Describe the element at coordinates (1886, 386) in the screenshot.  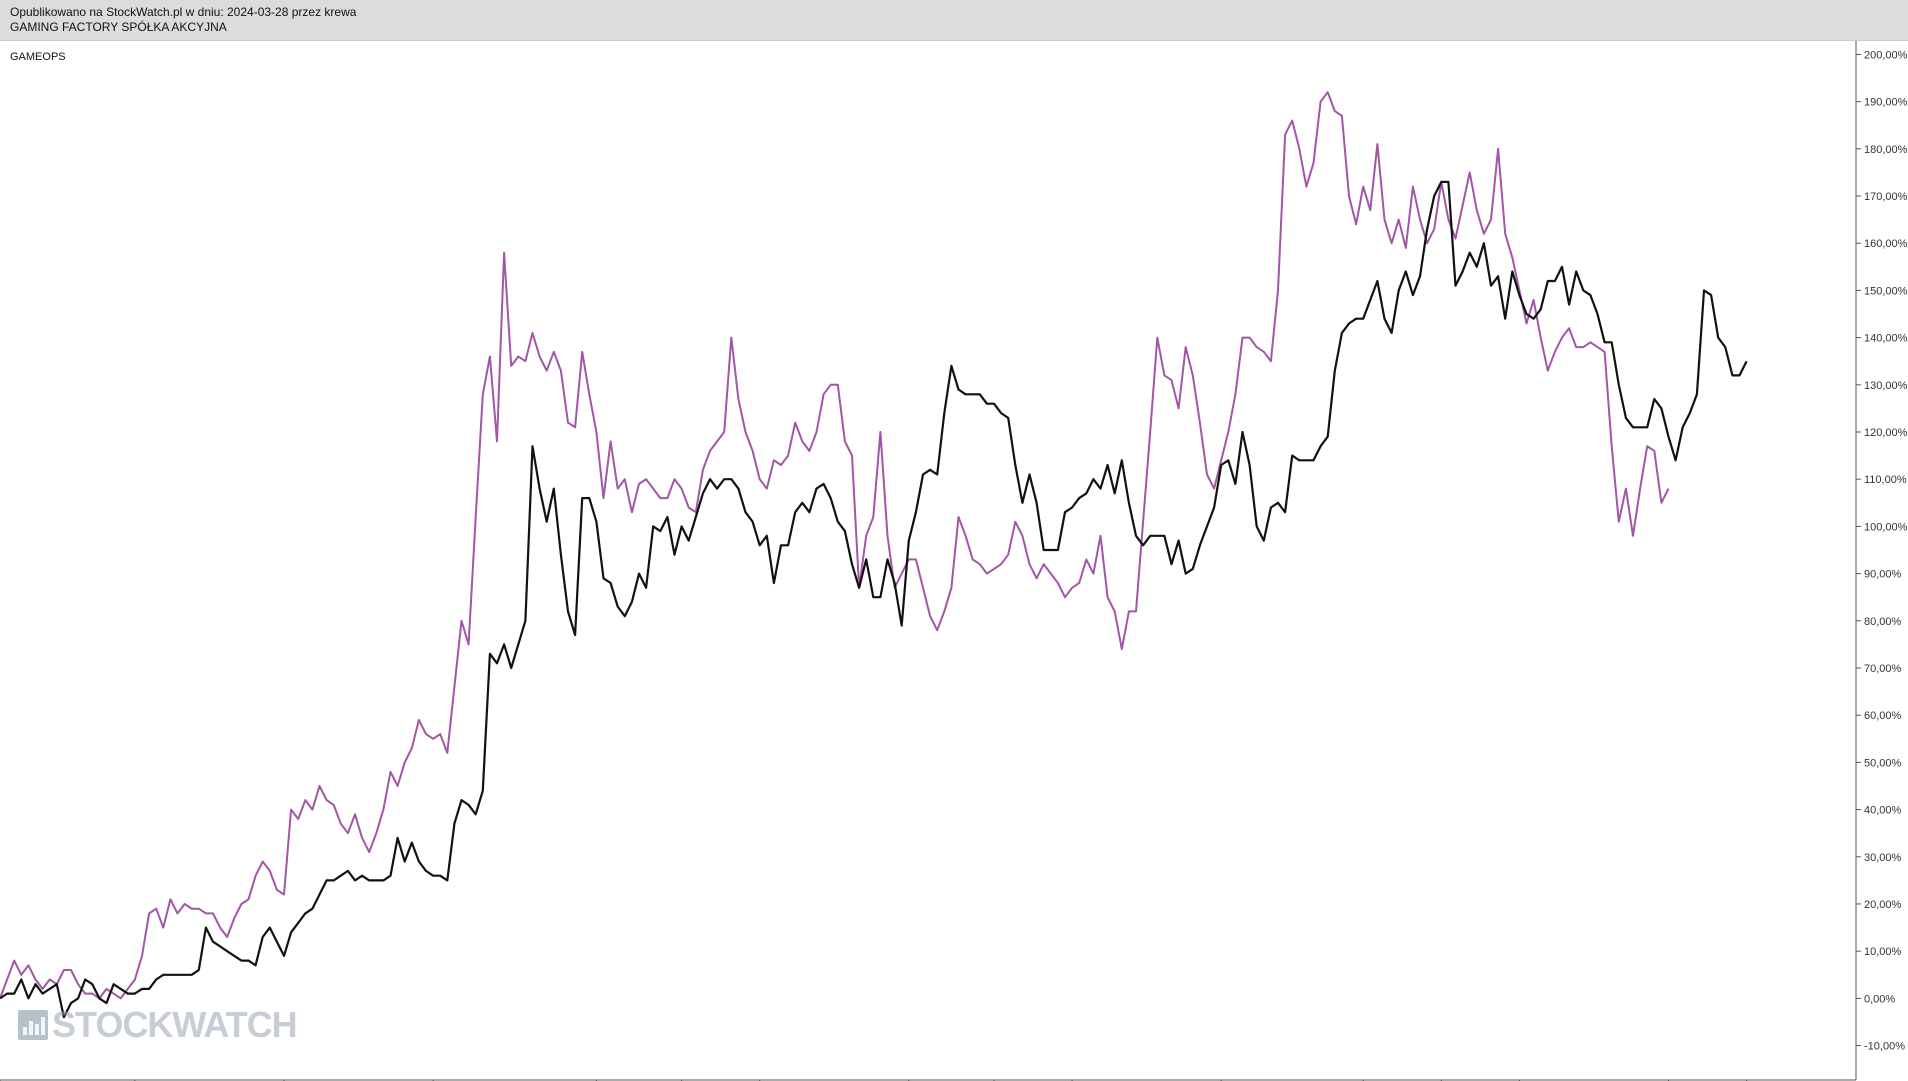
I see `y-tick-label: 130,00%` at that location.